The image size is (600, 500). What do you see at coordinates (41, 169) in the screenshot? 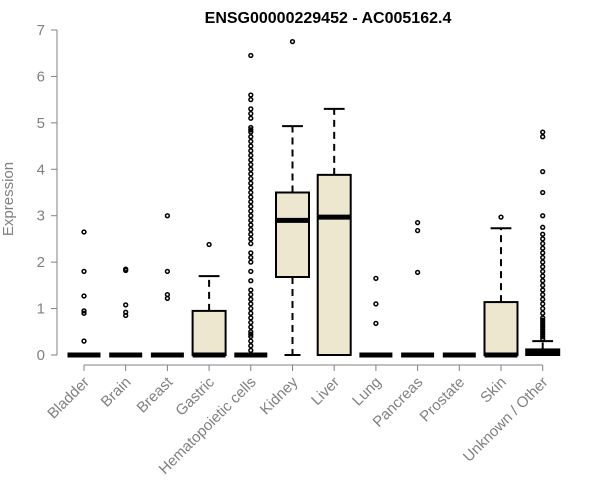
I see `y-tick-label: 4` at bounding box center [41, 169].